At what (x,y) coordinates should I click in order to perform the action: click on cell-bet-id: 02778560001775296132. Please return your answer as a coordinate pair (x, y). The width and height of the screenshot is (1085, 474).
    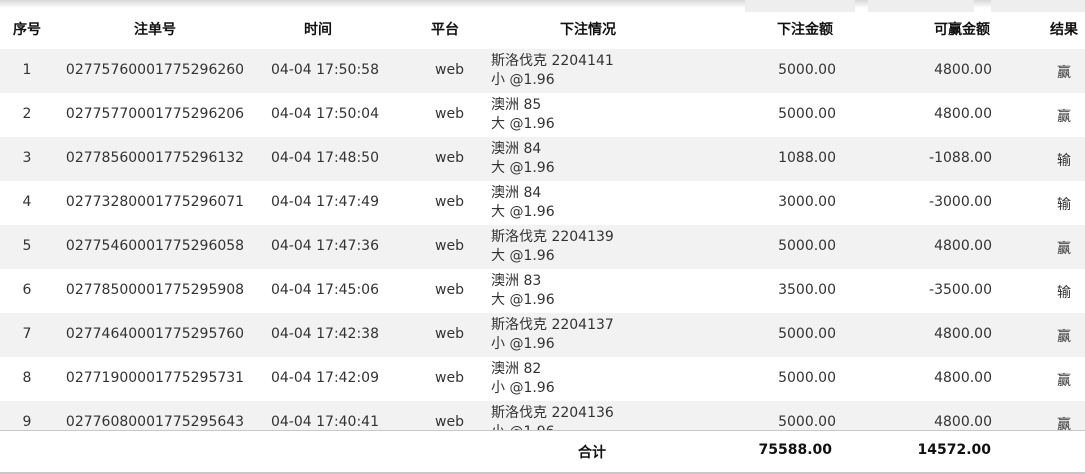
    Looking at the image, I should click on (155, 158).